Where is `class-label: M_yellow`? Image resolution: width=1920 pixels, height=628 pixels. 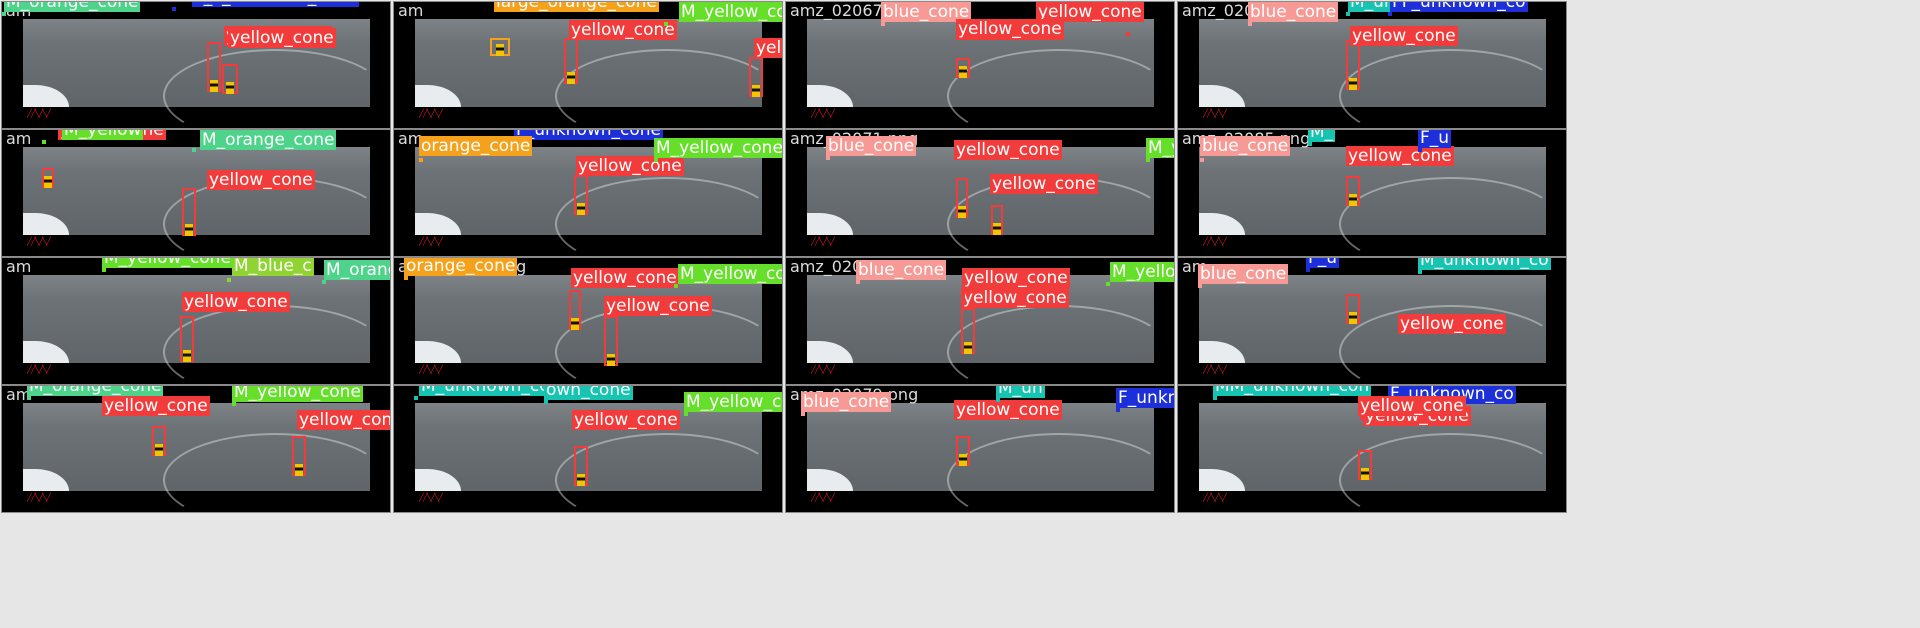 class-label: M_yellow is located at coordinates (103, 135).